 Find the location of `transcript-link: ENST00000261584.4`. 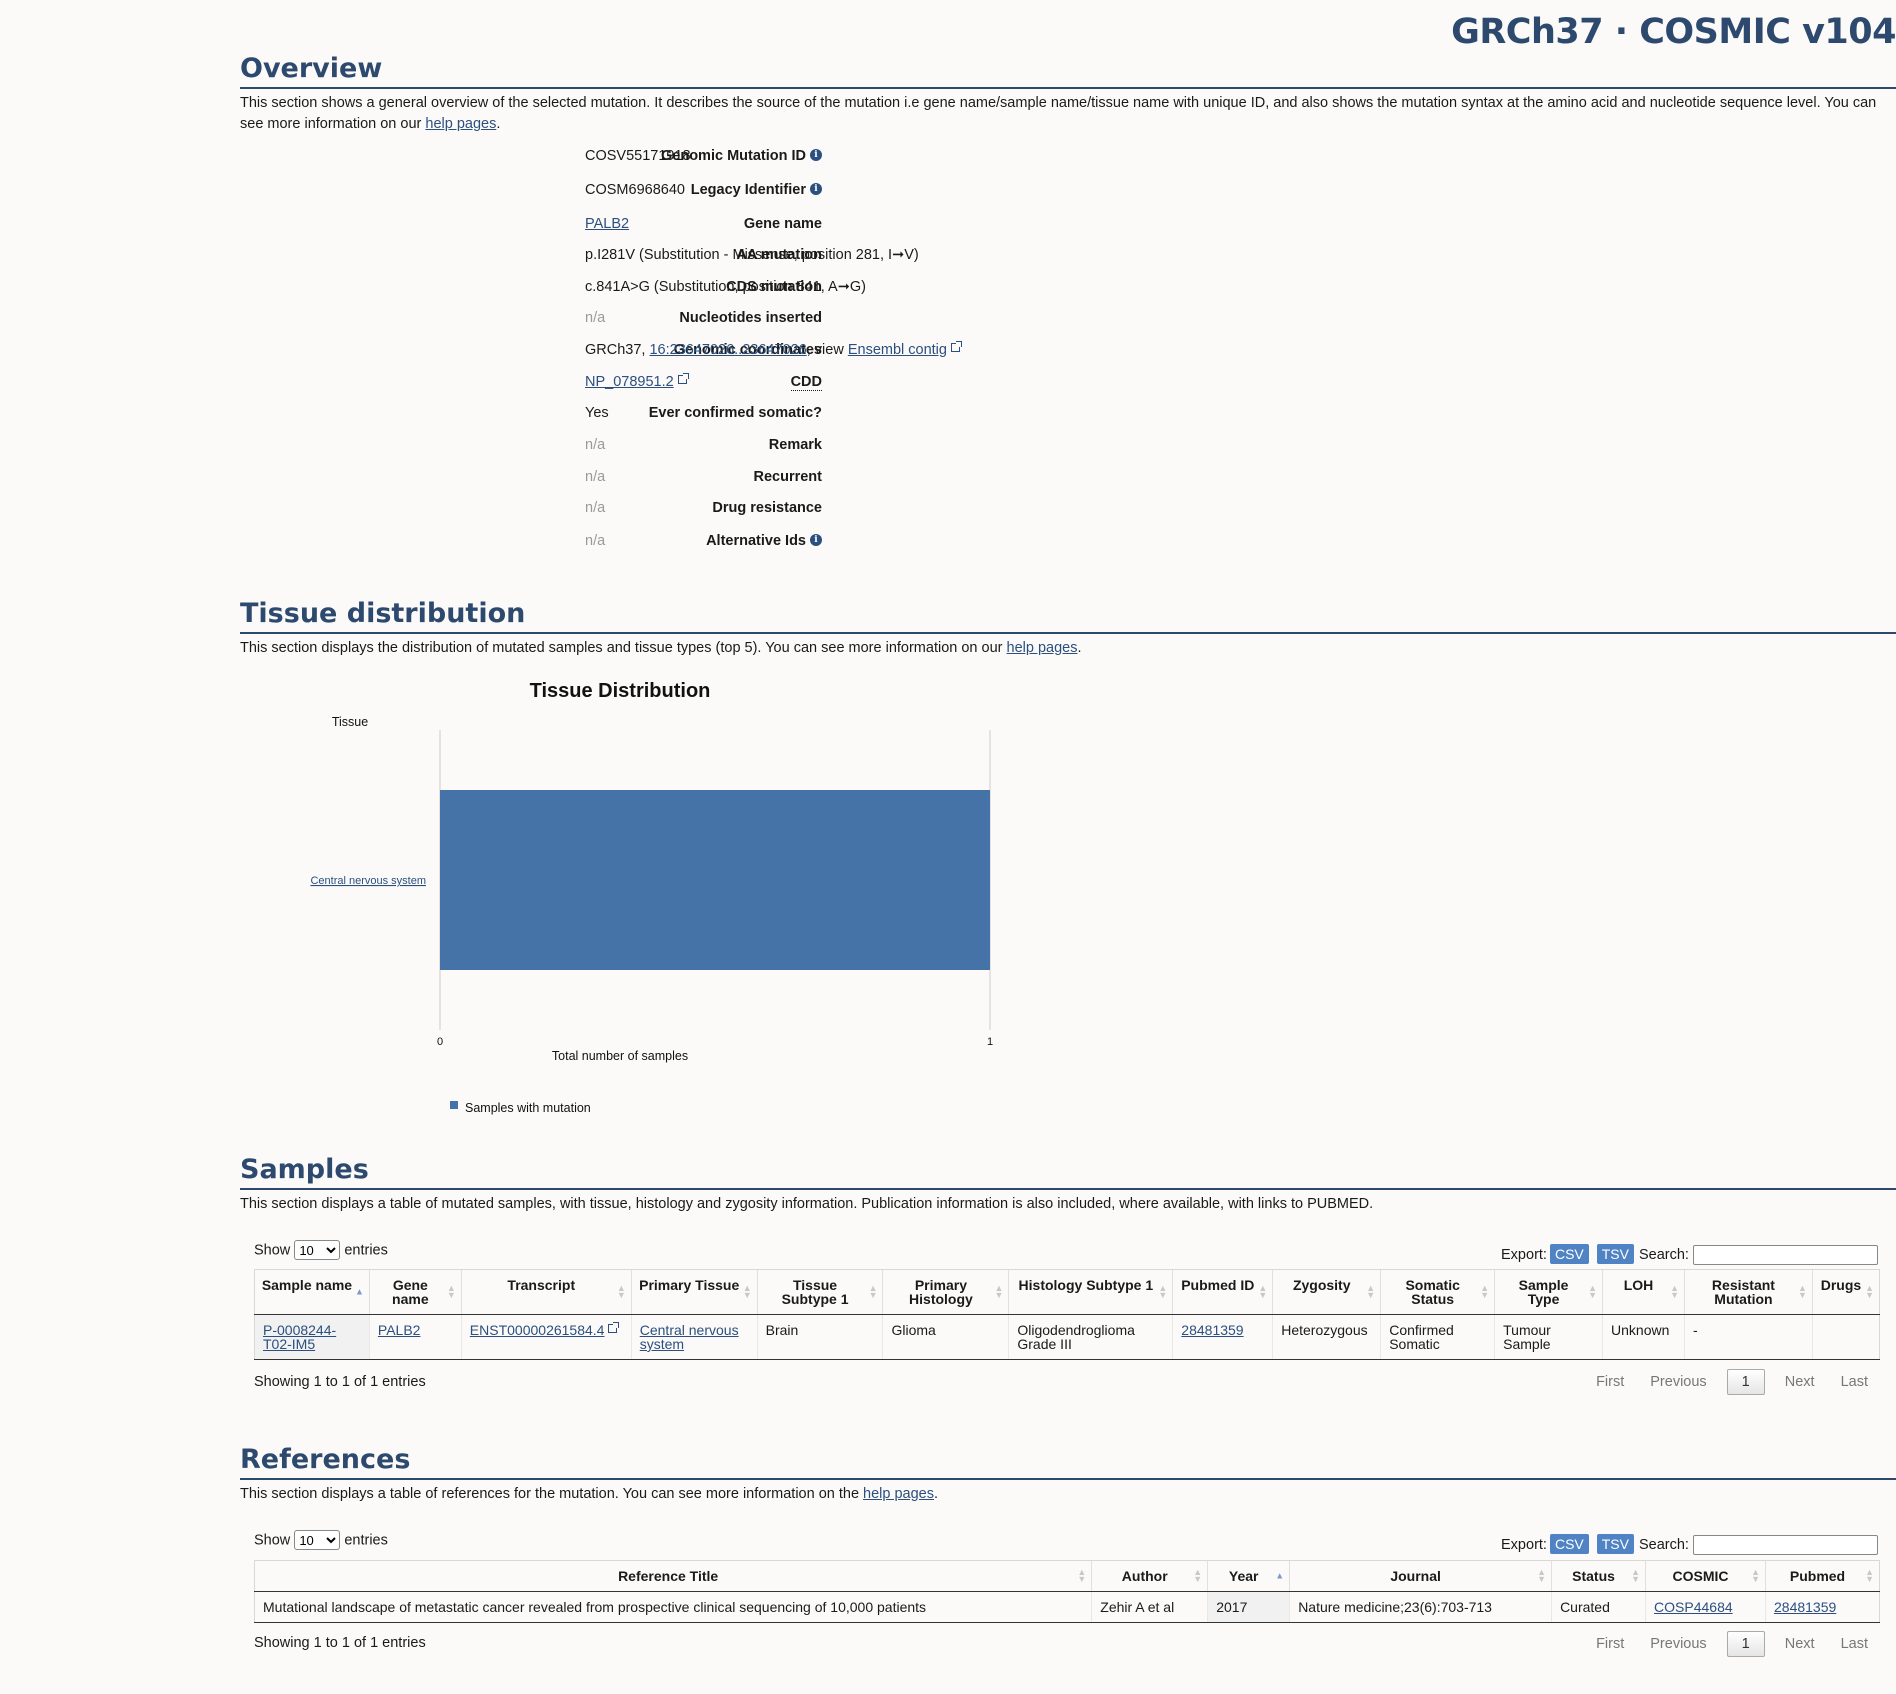

transcript-link: ENST00000261584.4 is located at coordinates (537, 1330).